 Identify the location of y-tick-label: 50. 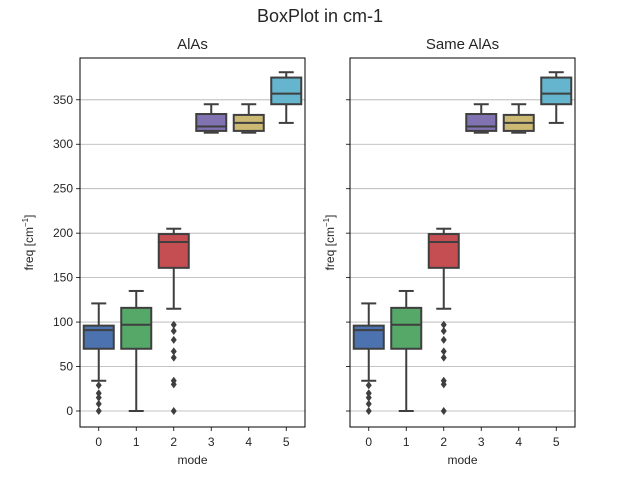
(67, 367).